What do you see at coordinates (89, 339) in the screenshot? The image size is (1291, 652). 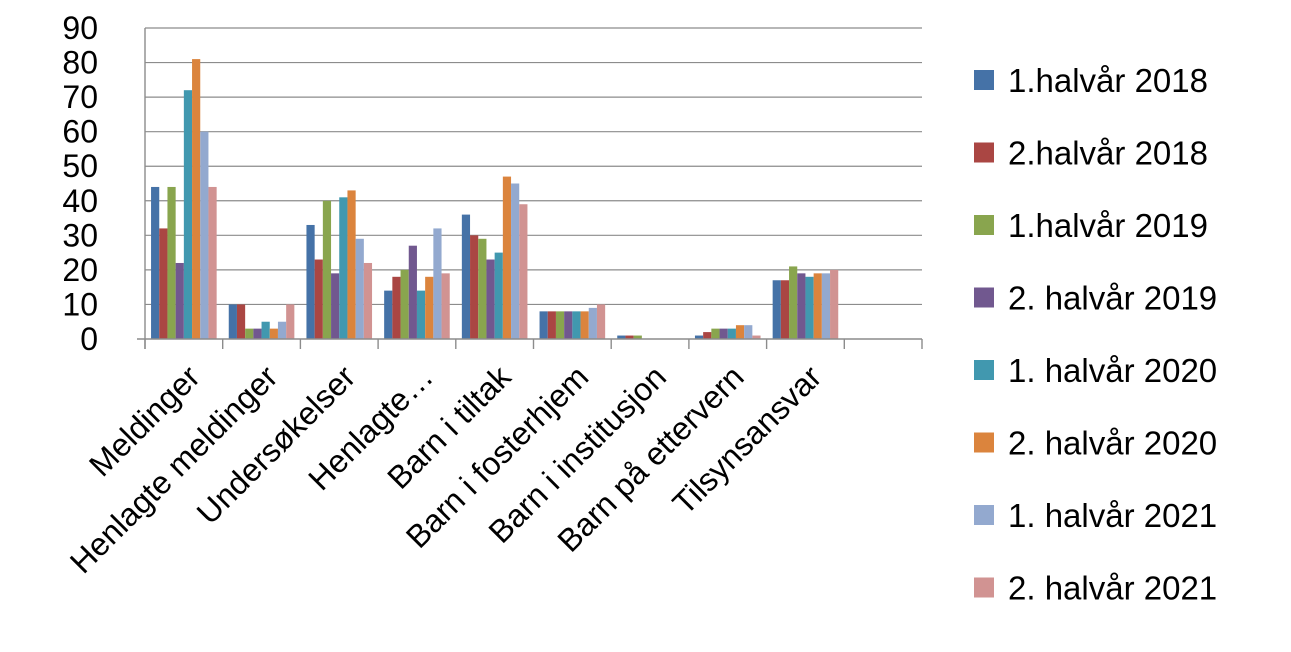 I see `y-tick-label: 0` at bounding box center [89, 339].